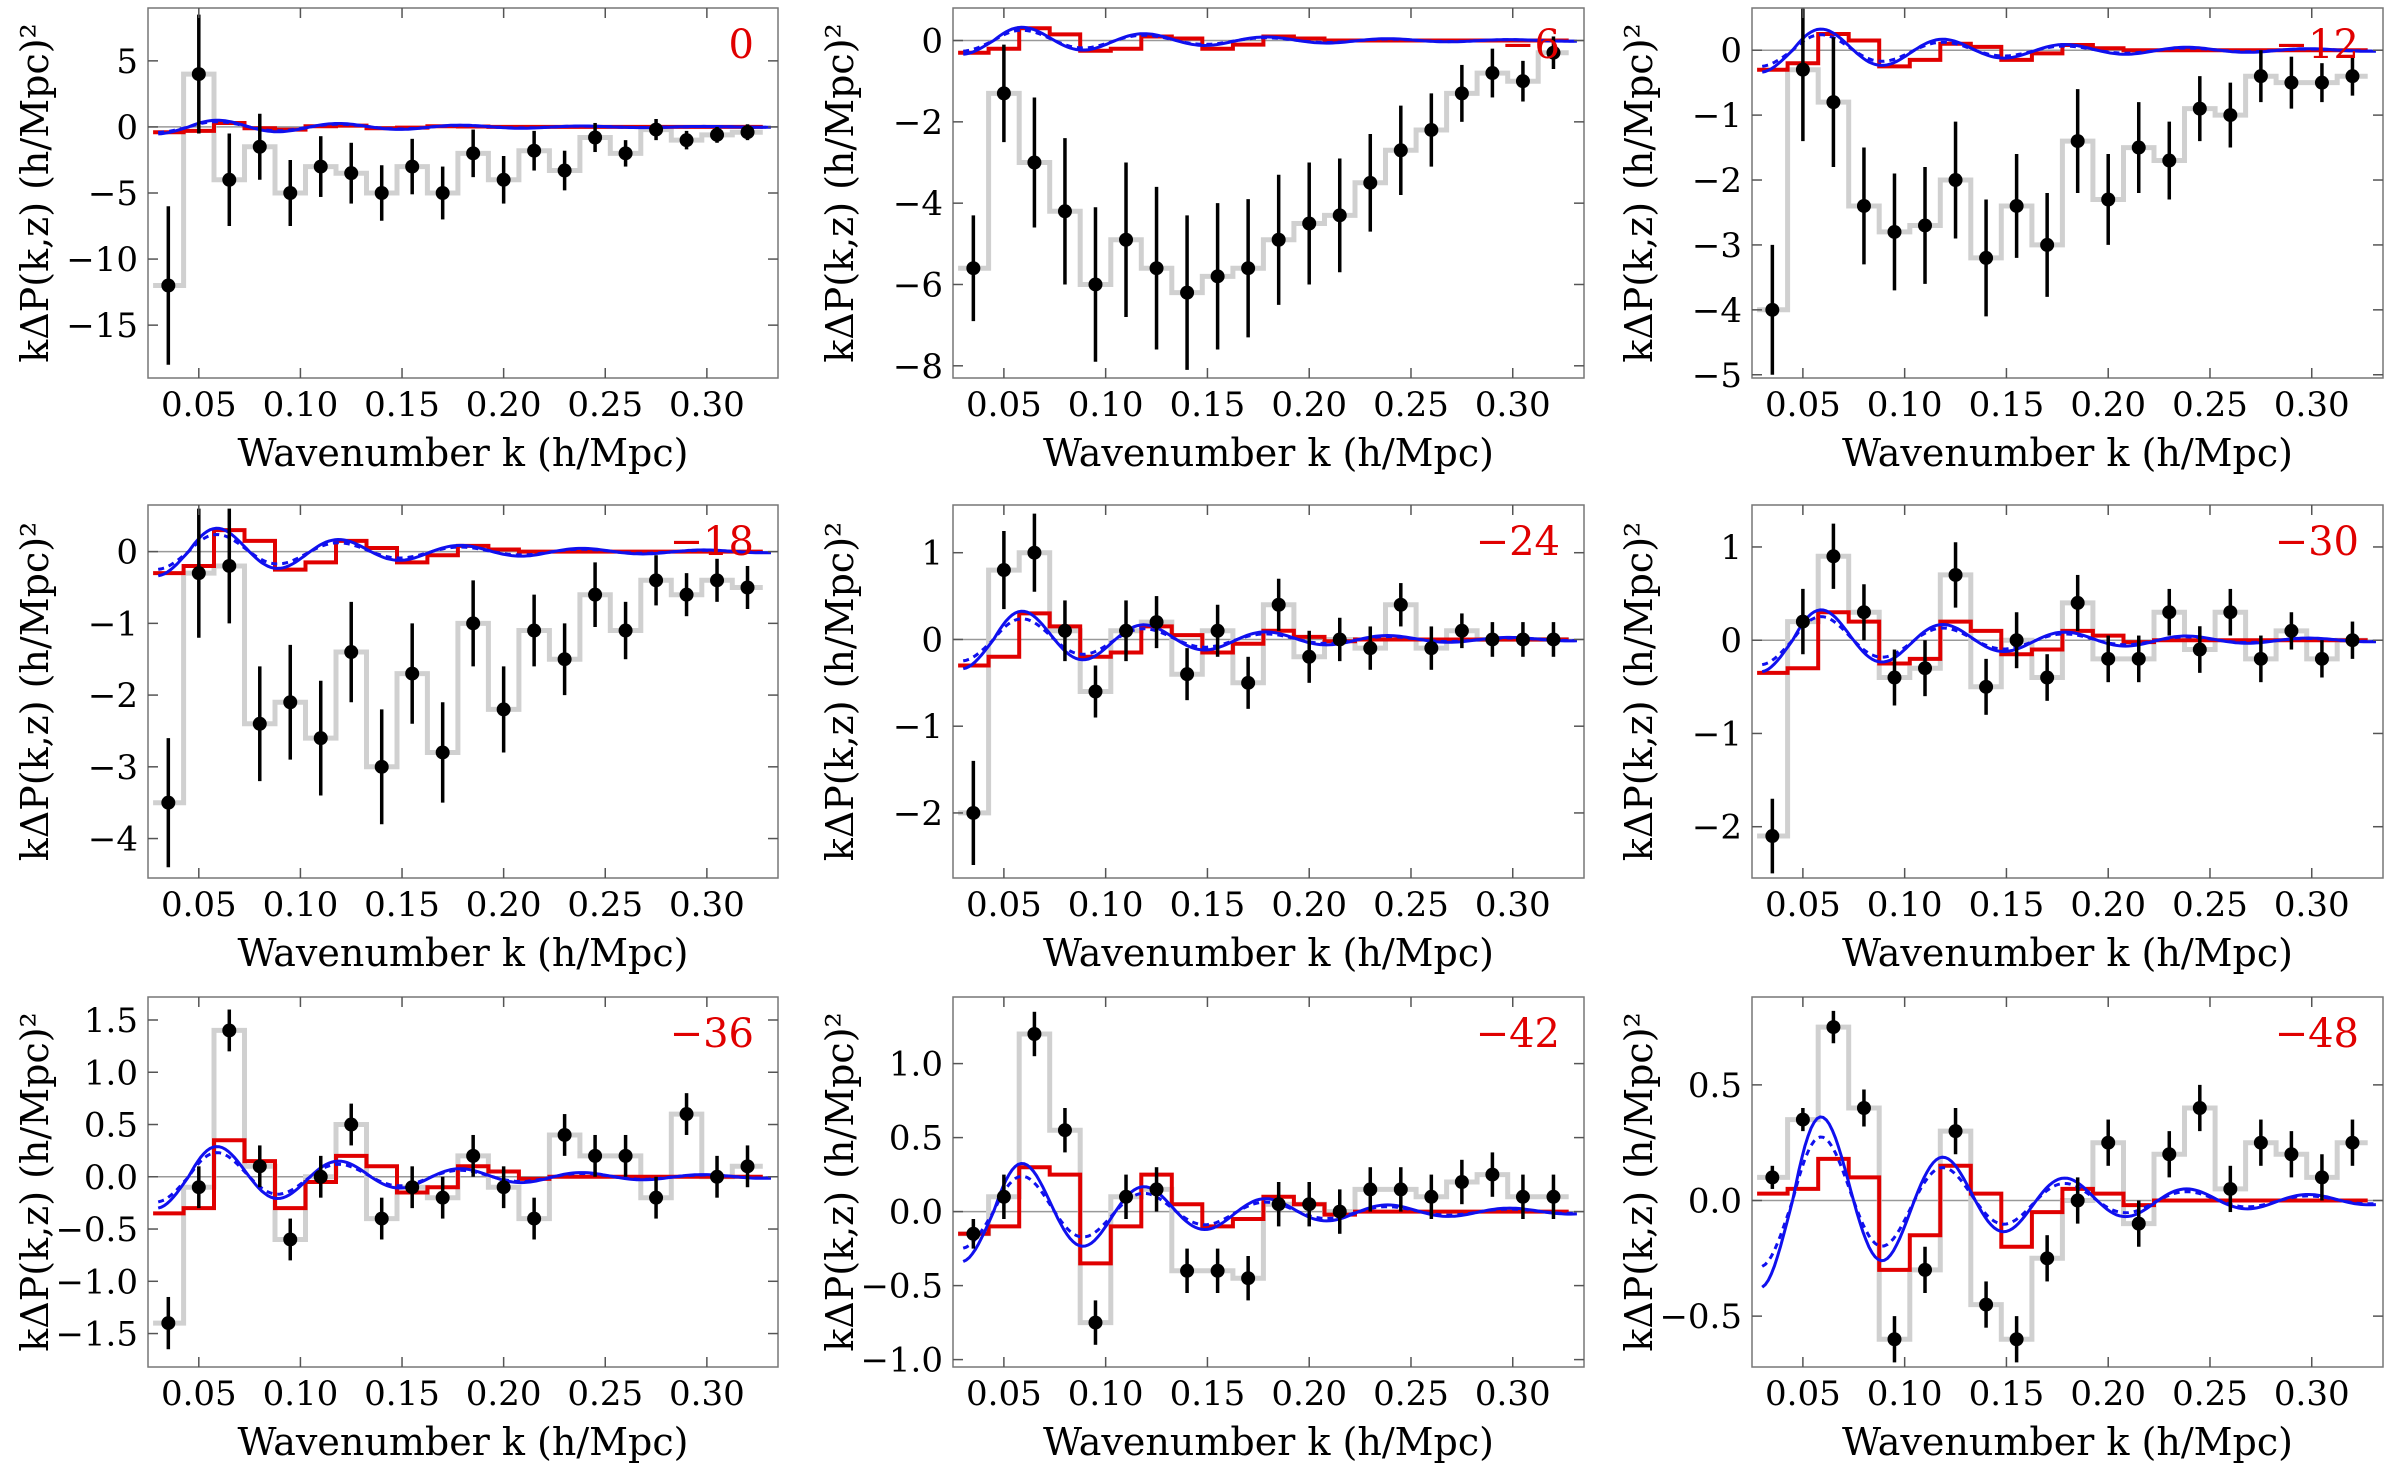 This screenshot has width=2400, height=1484. I want to click on data-step-line, so click(2062, 696).